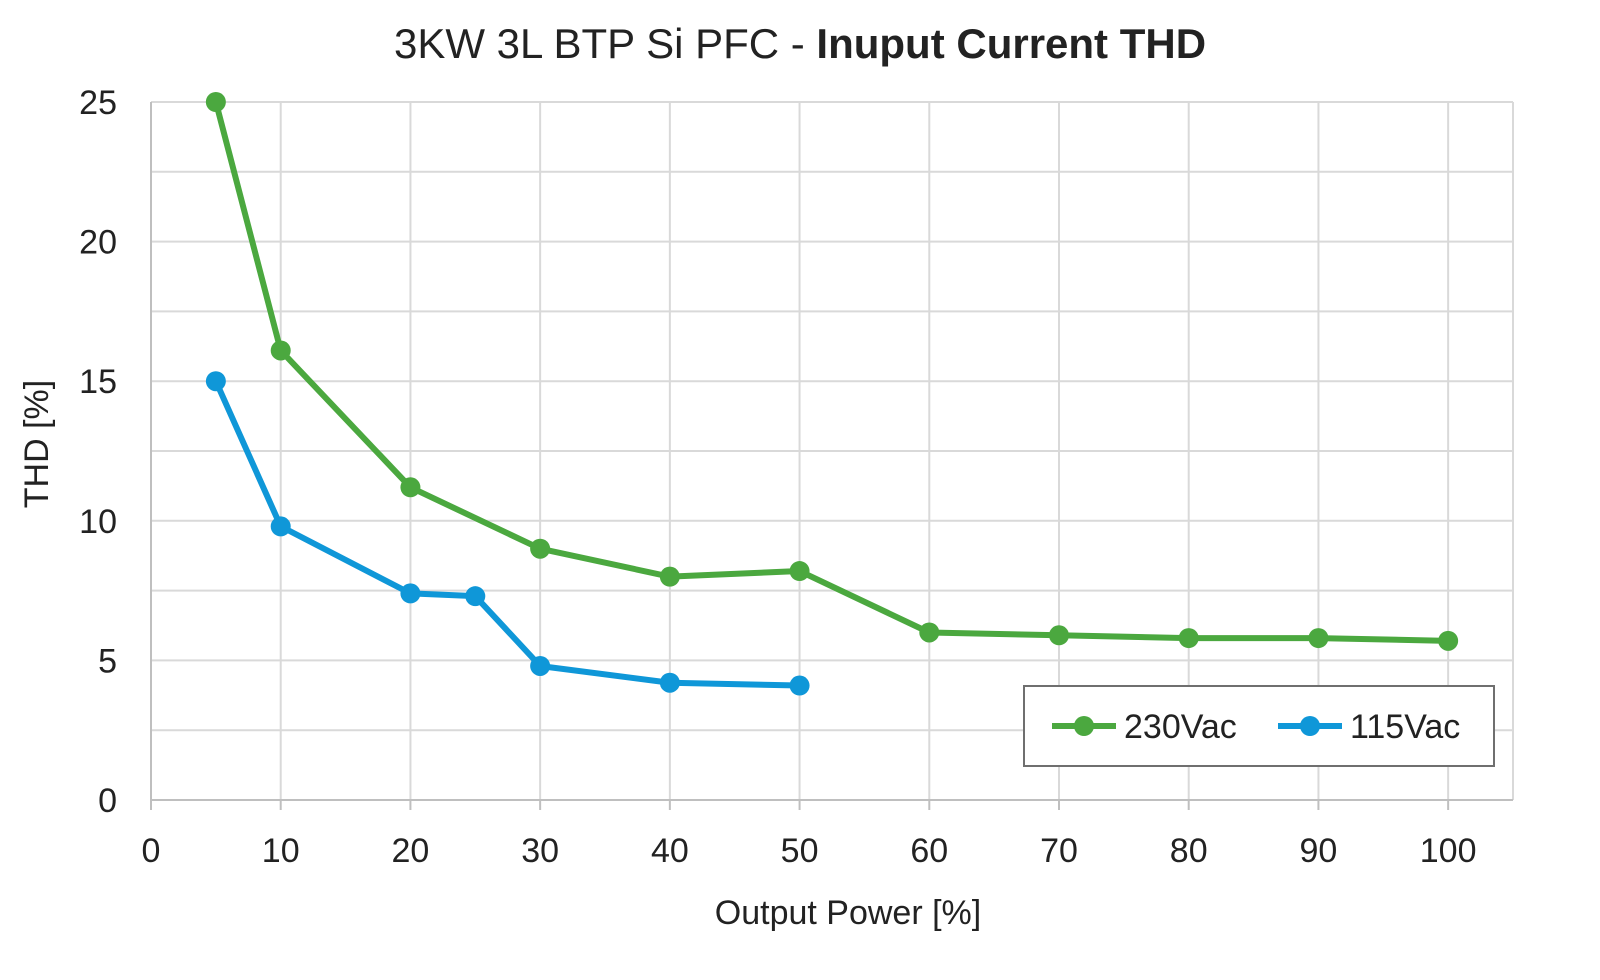  What do you see at coordinates (98, 522) in the screenshot?
I see `y-tick-label: 10` at bounding box center [98, 522].